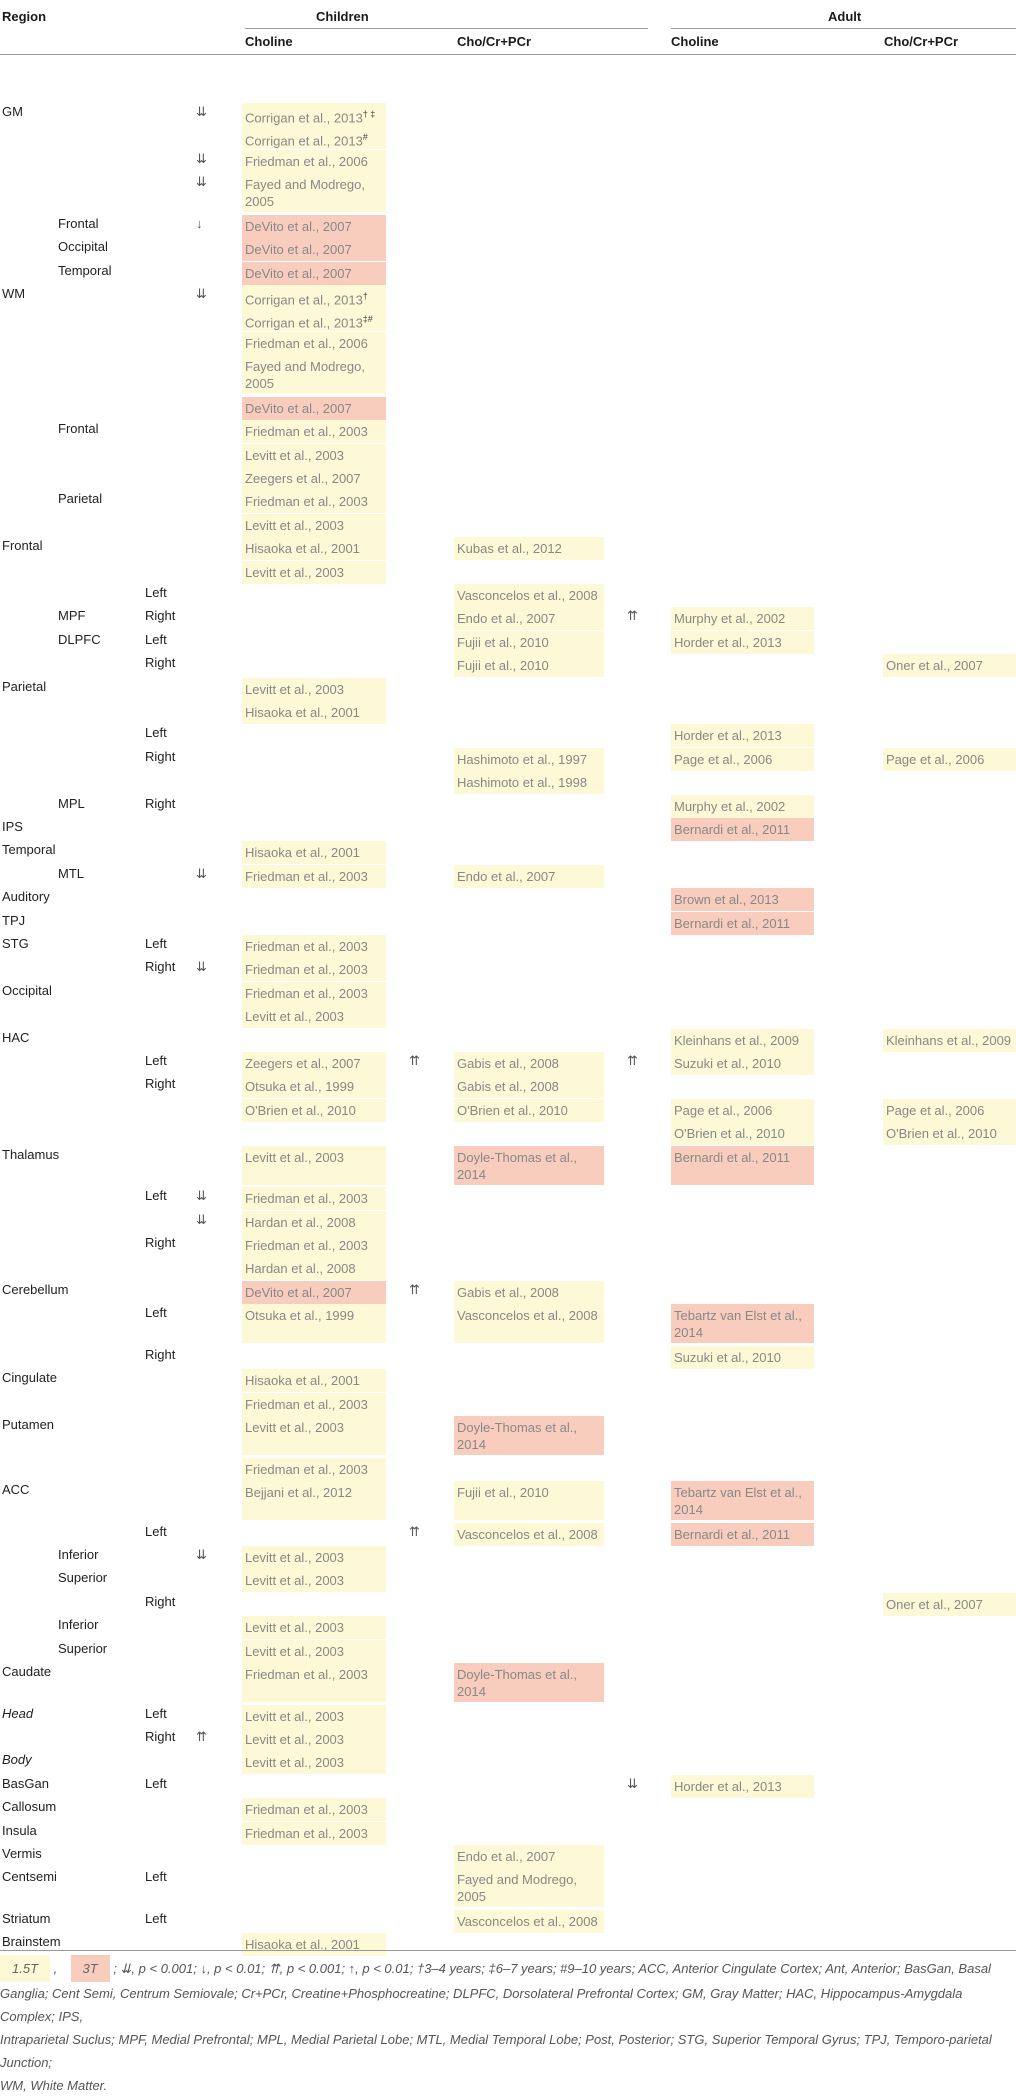 Image resolution: width=1016 pixels, height=2097 pixels. Describe the element at coordinates (78, 1554) in the screenshot. I see `subregion-label: Inferior` at that location.